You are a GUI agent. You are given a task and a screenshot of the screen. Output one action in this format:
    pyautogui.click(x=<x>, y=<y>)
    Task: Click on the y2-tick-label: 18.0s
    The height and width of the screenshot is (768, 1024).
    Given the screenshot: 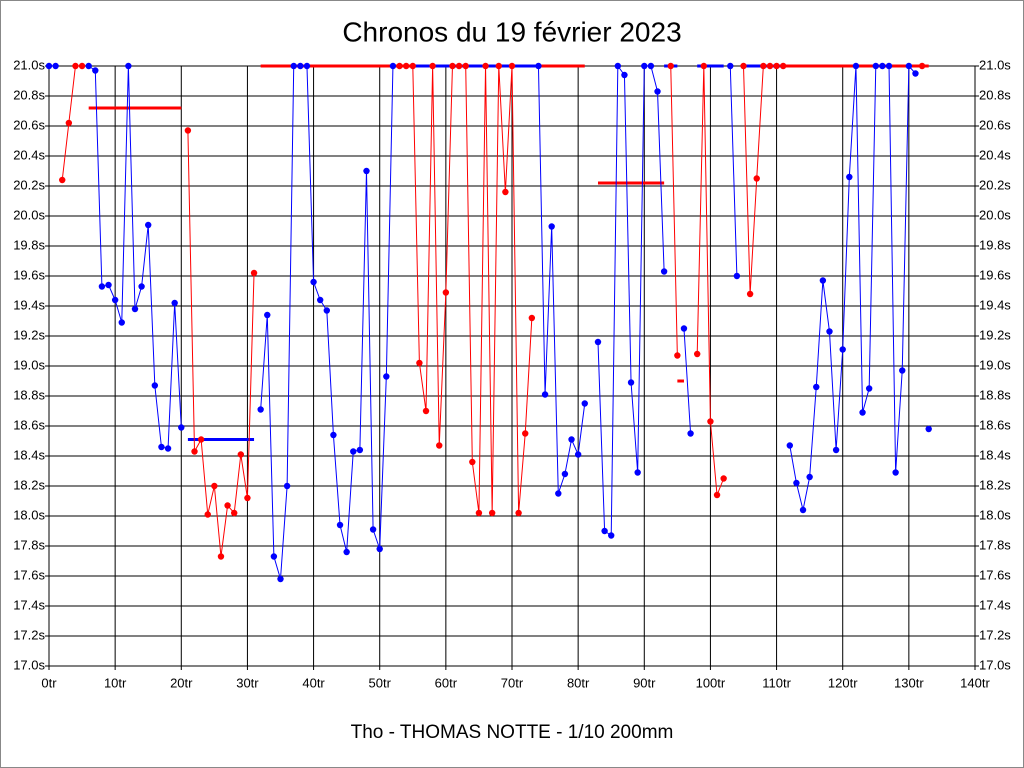 What is the action you would take?
    pyautogui.click(x=995, y=514)
    